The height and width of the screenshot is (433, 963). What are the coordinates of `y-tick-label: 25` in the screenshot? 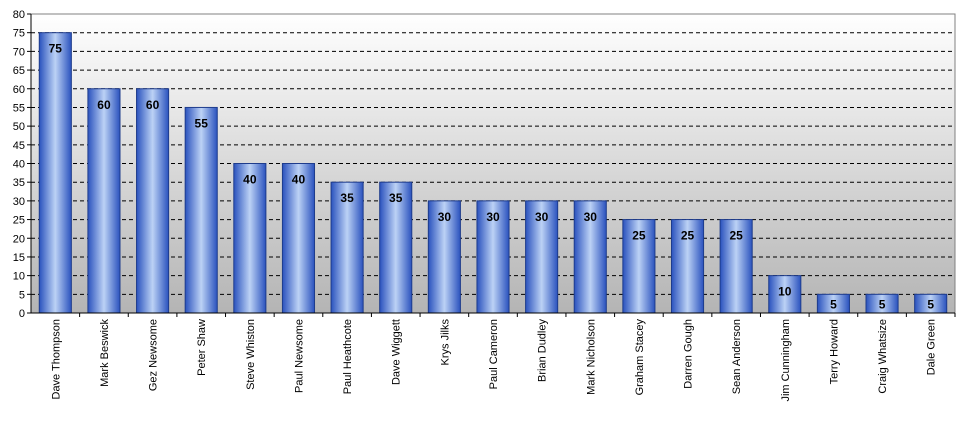 It's located at (19, 221).